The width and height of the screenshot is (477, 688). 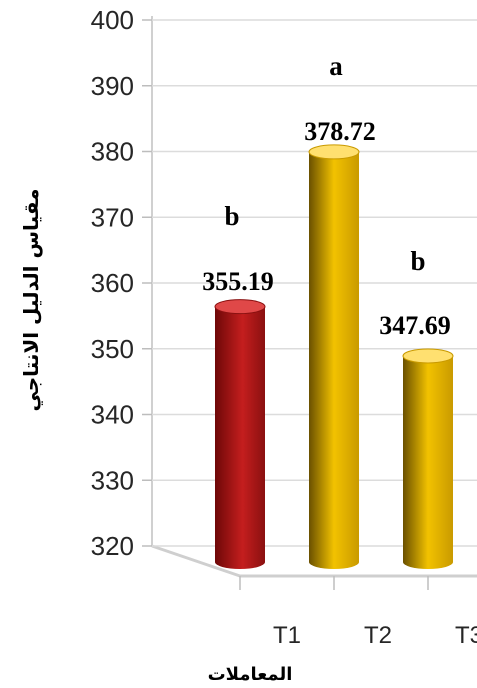 I want to click on x-category-label: T1, so click(x=287, y=635).